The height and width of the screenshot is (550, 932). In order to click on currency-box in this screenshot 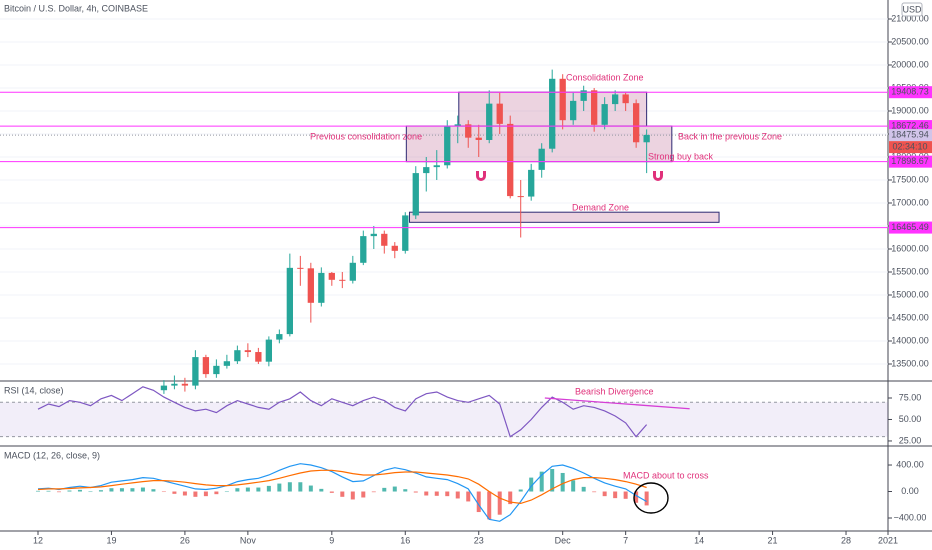, I will do `click(912, 9)`.